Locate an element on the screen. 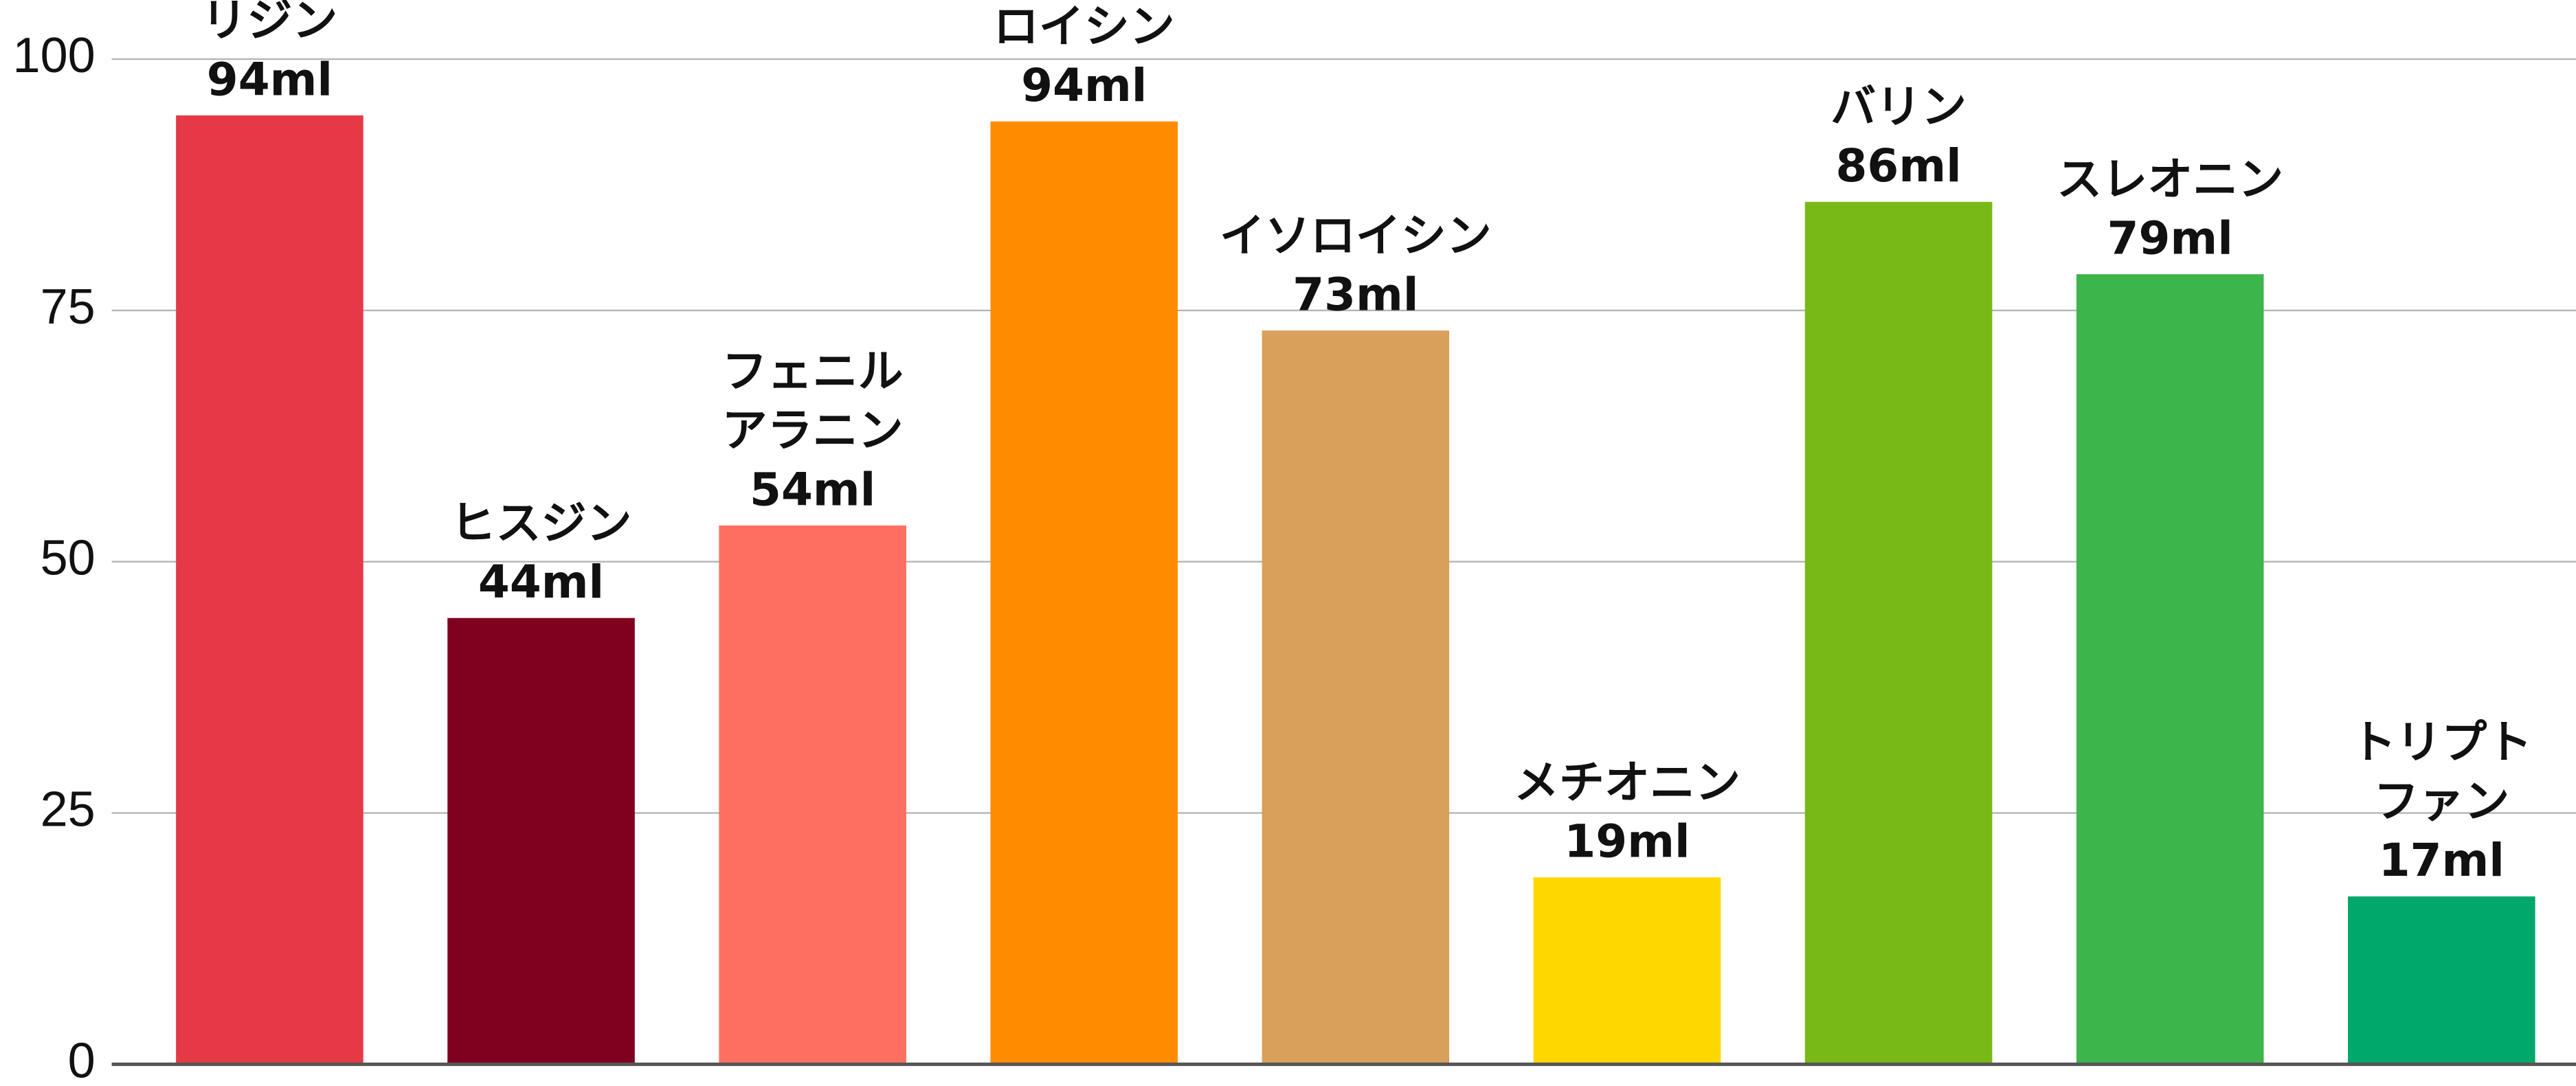 The image size is (2576, 1086). category-label: リジン is located at coordinates (269, 23).